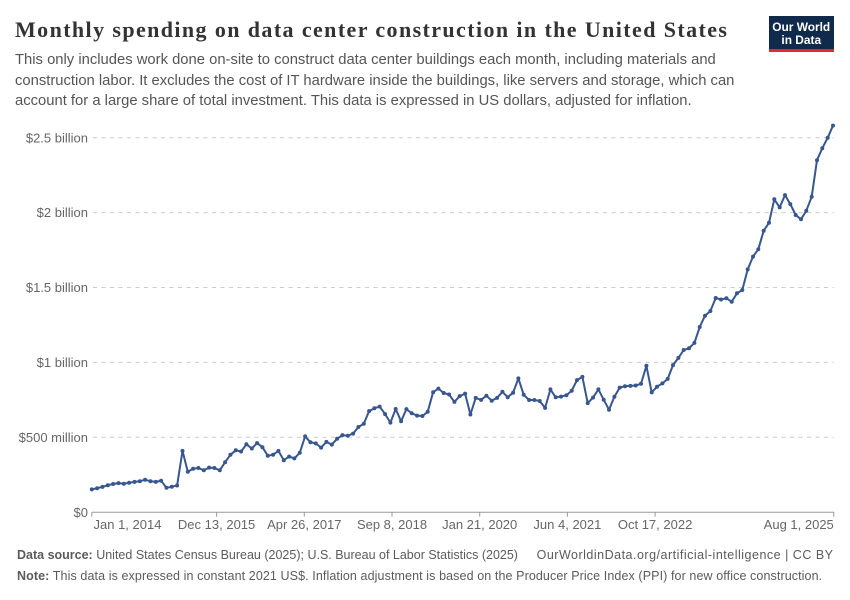 The height and width of the screenshot is (600, 850). Describe the element at coordinates (392, 524) in the screenshot. I see `svg-text: Sep 8, 2018` at that location.